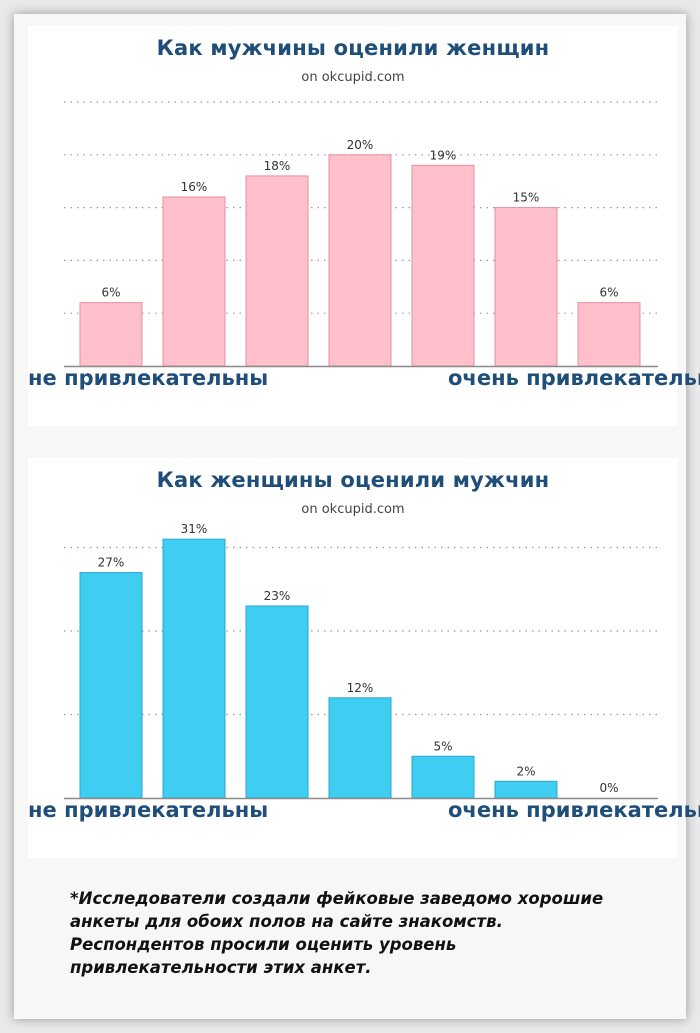  I want to click on chart-title: Как мужчины оценили женщин, so click(353, 48).